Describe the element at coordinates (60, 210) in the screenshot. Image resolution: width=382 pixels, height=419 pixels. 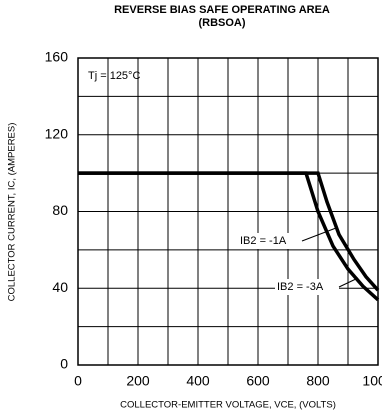
I see `y-tick-label: 80` at that location.